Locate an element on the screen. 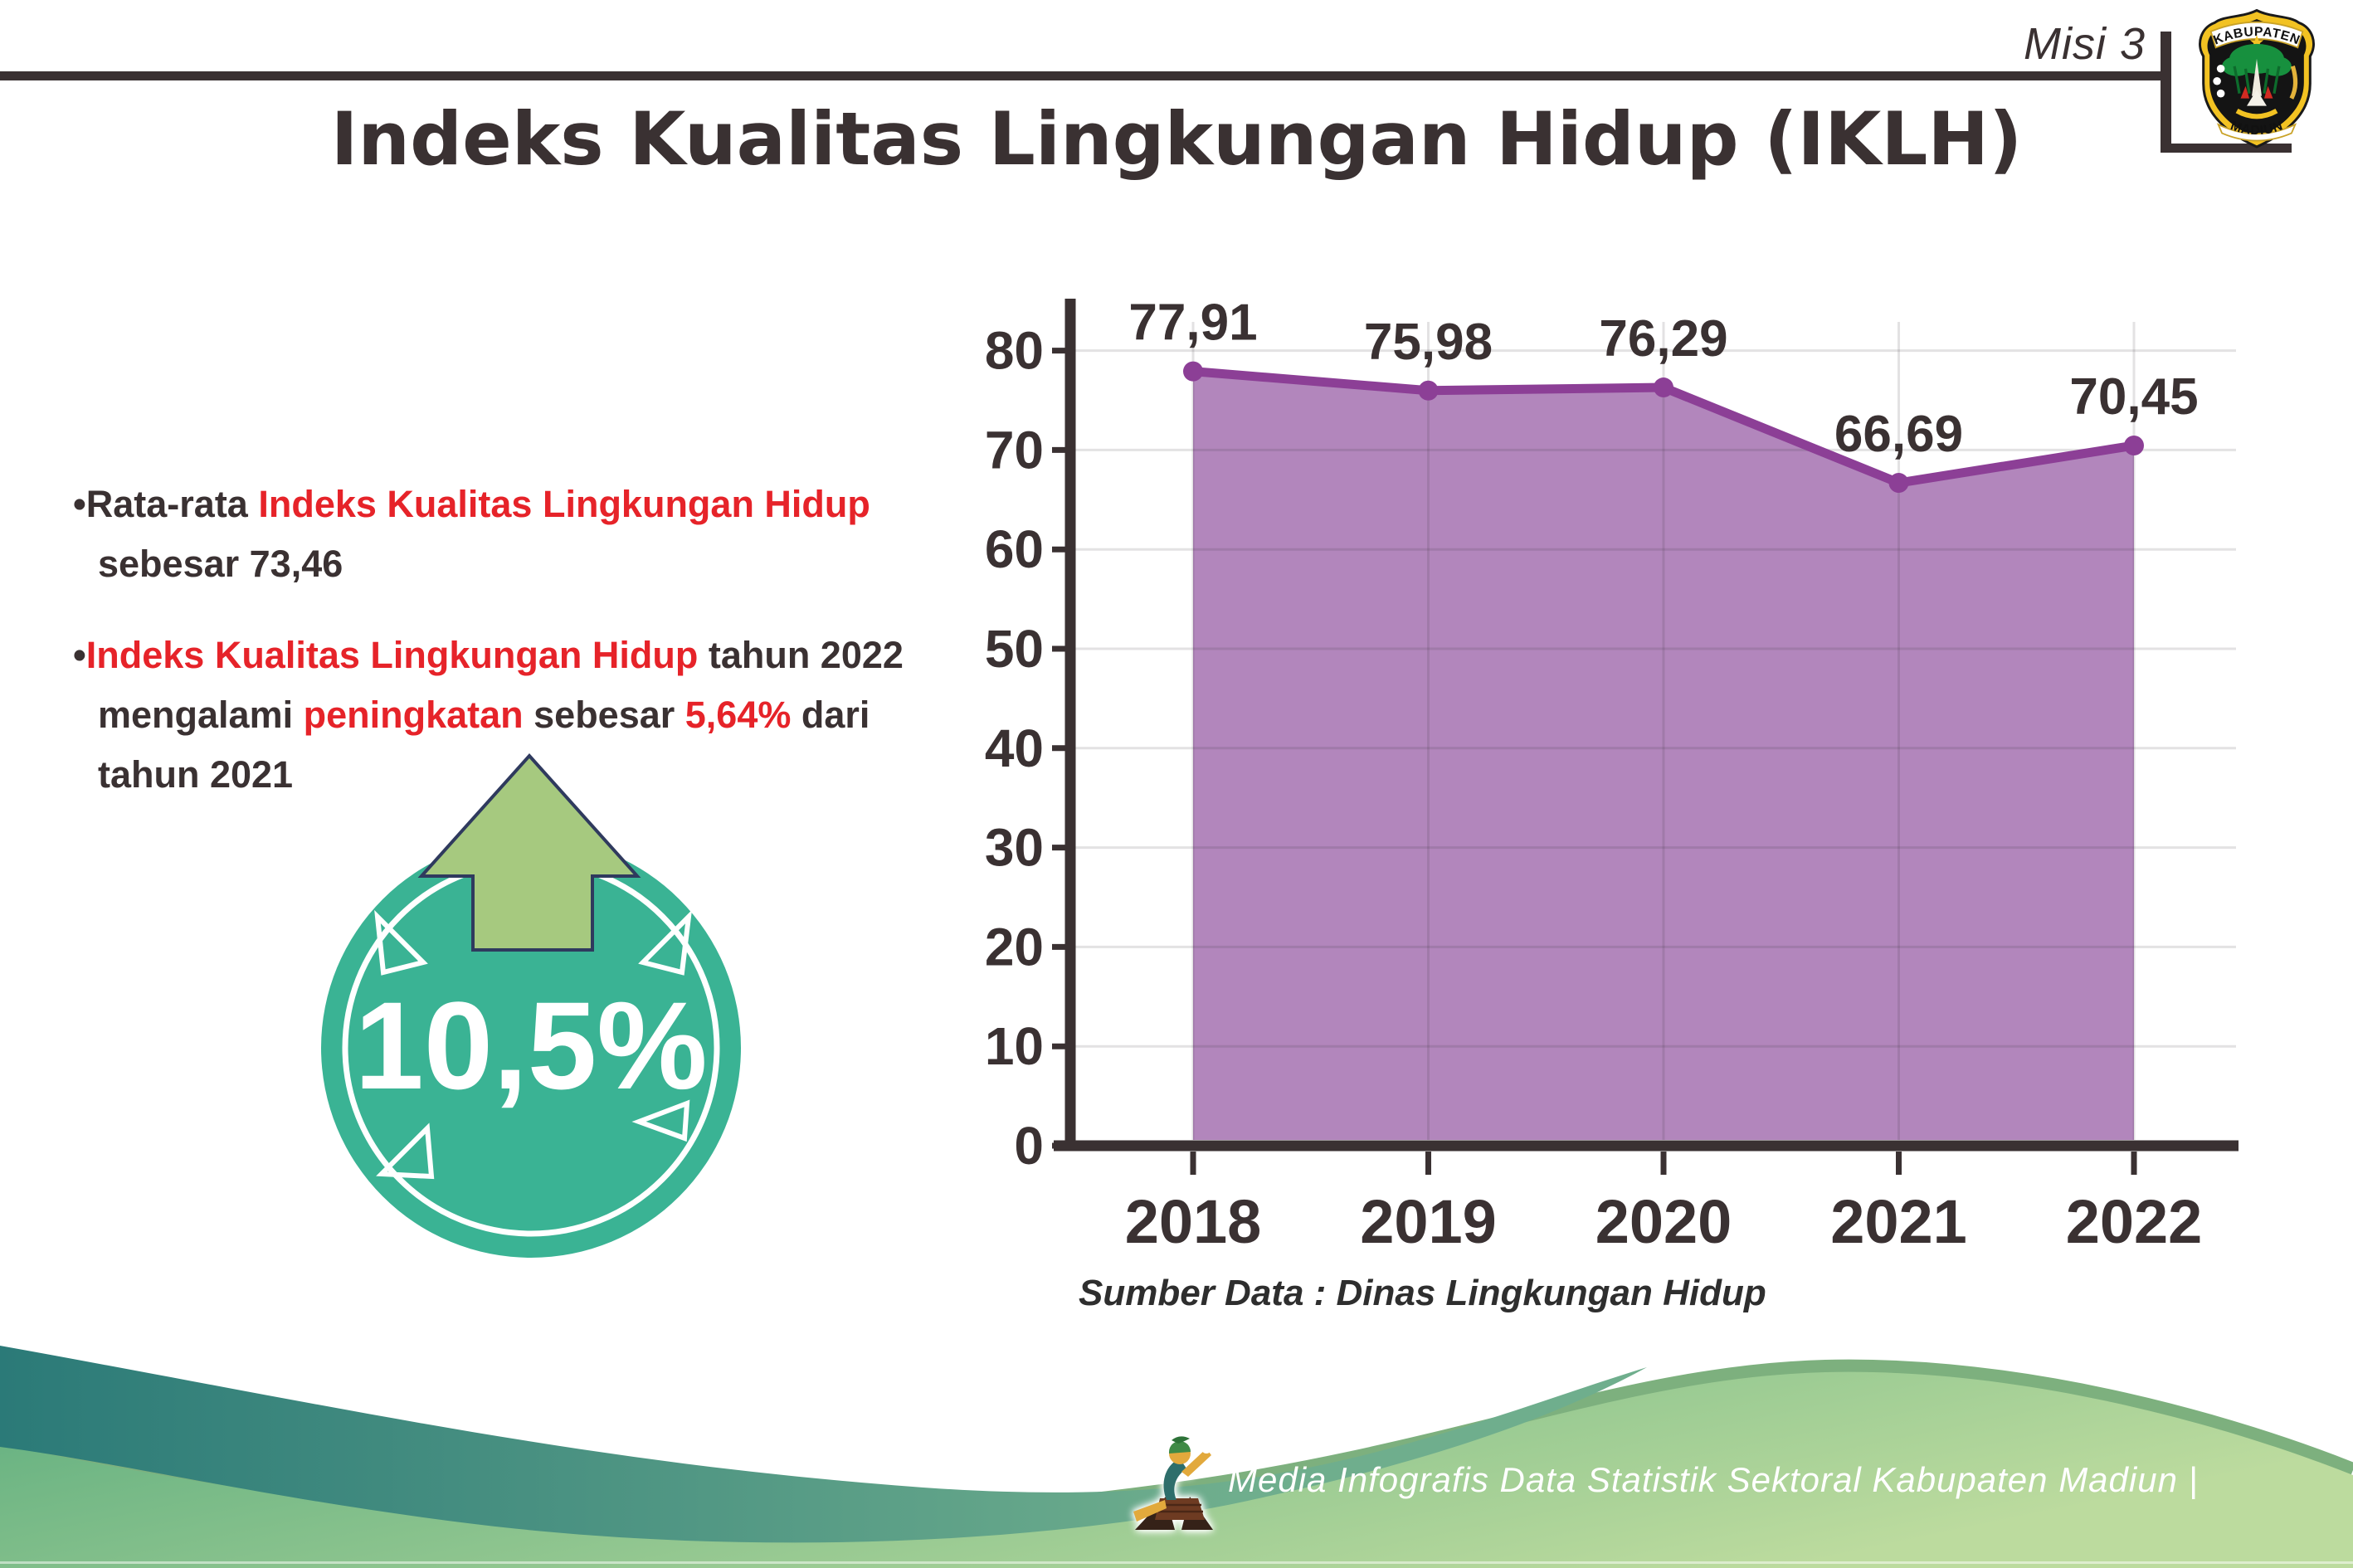 The image size is (2353, 1568). logo-bracket-vertical is located at coordinates (2166, 92).